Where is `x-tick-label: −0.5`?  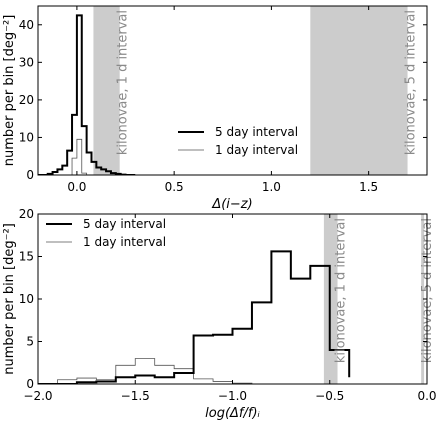 x-tick-label: −0.5 is located at coordinates (329, 396).